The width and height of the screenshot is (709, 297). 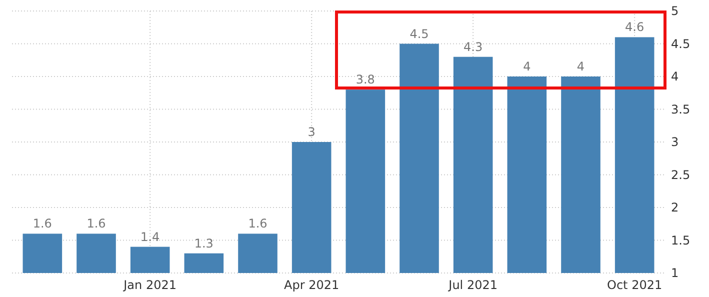 I want to click on y-tick-label: 2.5, so click(x=680, y=175).